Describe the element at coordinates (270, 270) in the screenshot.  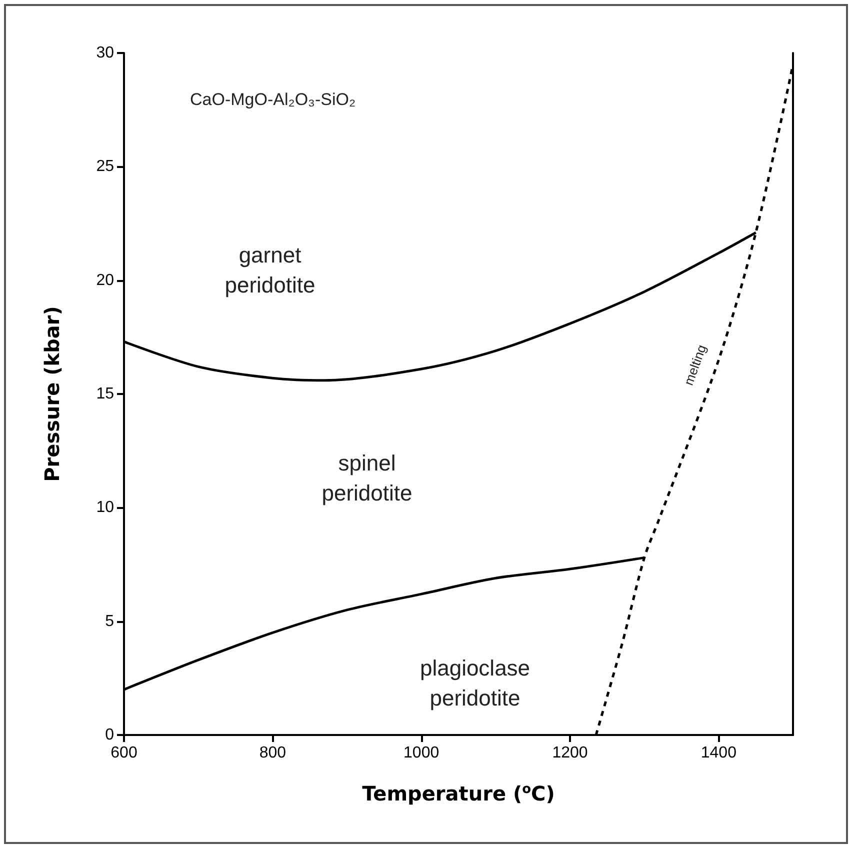
I see `annotation: garnet peridotite` at that location.